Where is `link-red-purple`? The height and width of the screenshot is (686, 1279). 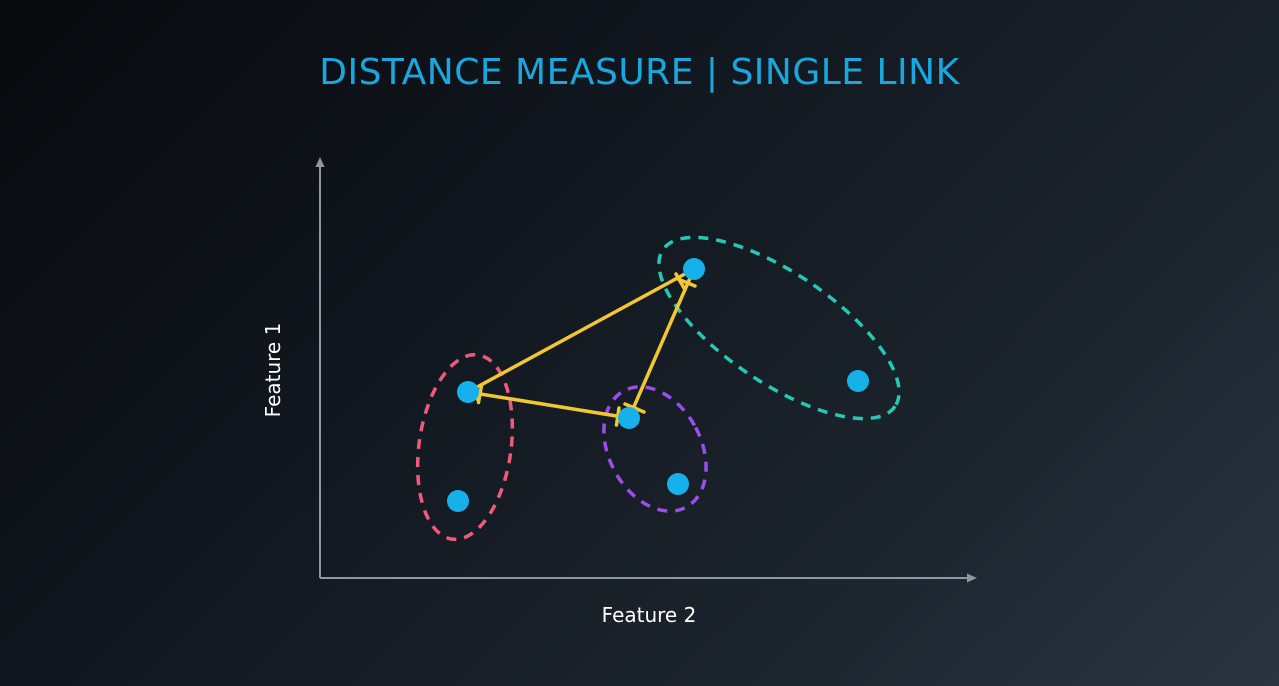 link-red-purple is located at coordinates (548, 405).